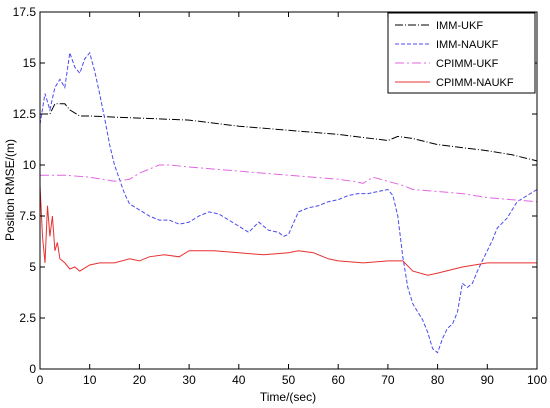  I want to click on y-tick-label: 2.5, so click(27, 318).